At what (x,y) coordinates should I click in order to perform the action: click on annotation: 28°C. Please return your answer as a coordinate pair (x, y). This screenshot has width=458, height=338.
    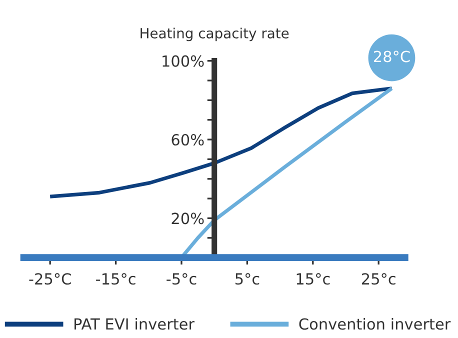
    Looking at the image, I should click on (392, 56).